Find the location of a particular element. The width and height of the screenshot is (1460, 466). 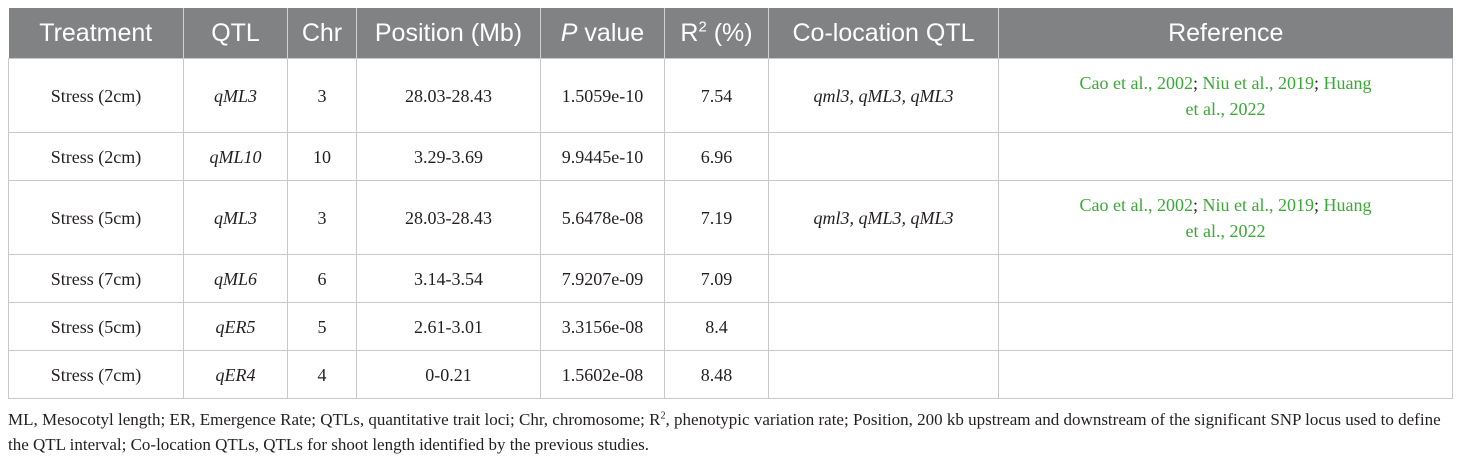

cell-chr: 6 is located at coordinates (322, 278).